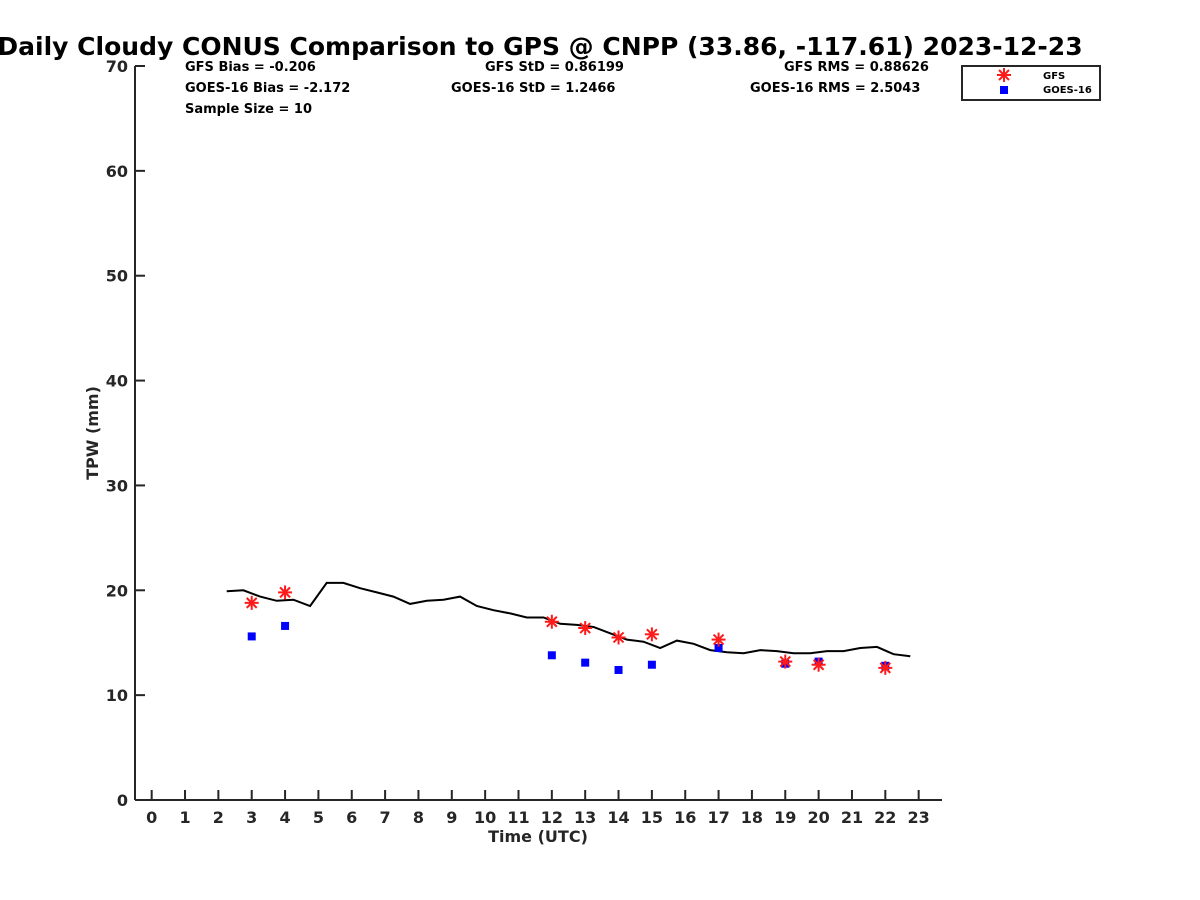 The width and height of the screenshot is (1200, 900). Describe the element at coordinates (284, 817) in the screenshot. I see `x-tick-label: 4` at that location.